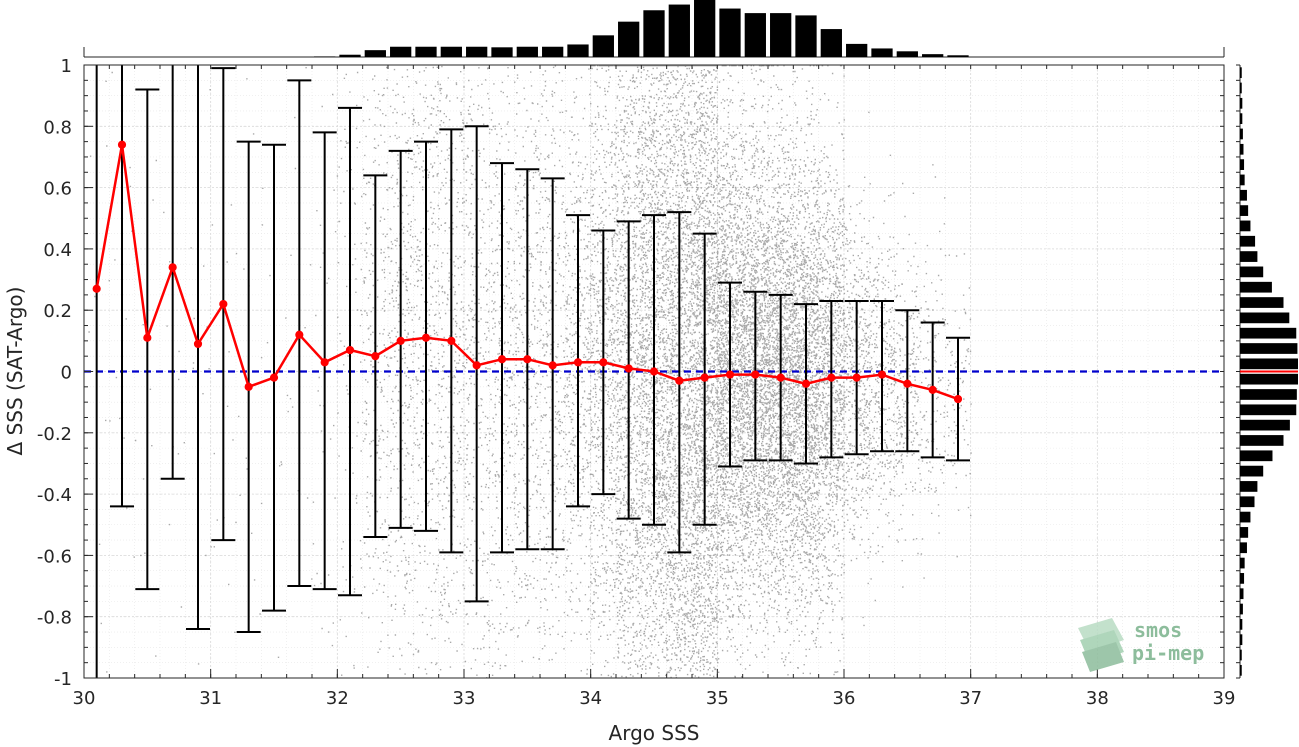  I want to click on x-axis-title: Argo SSS, so click(654, 733).